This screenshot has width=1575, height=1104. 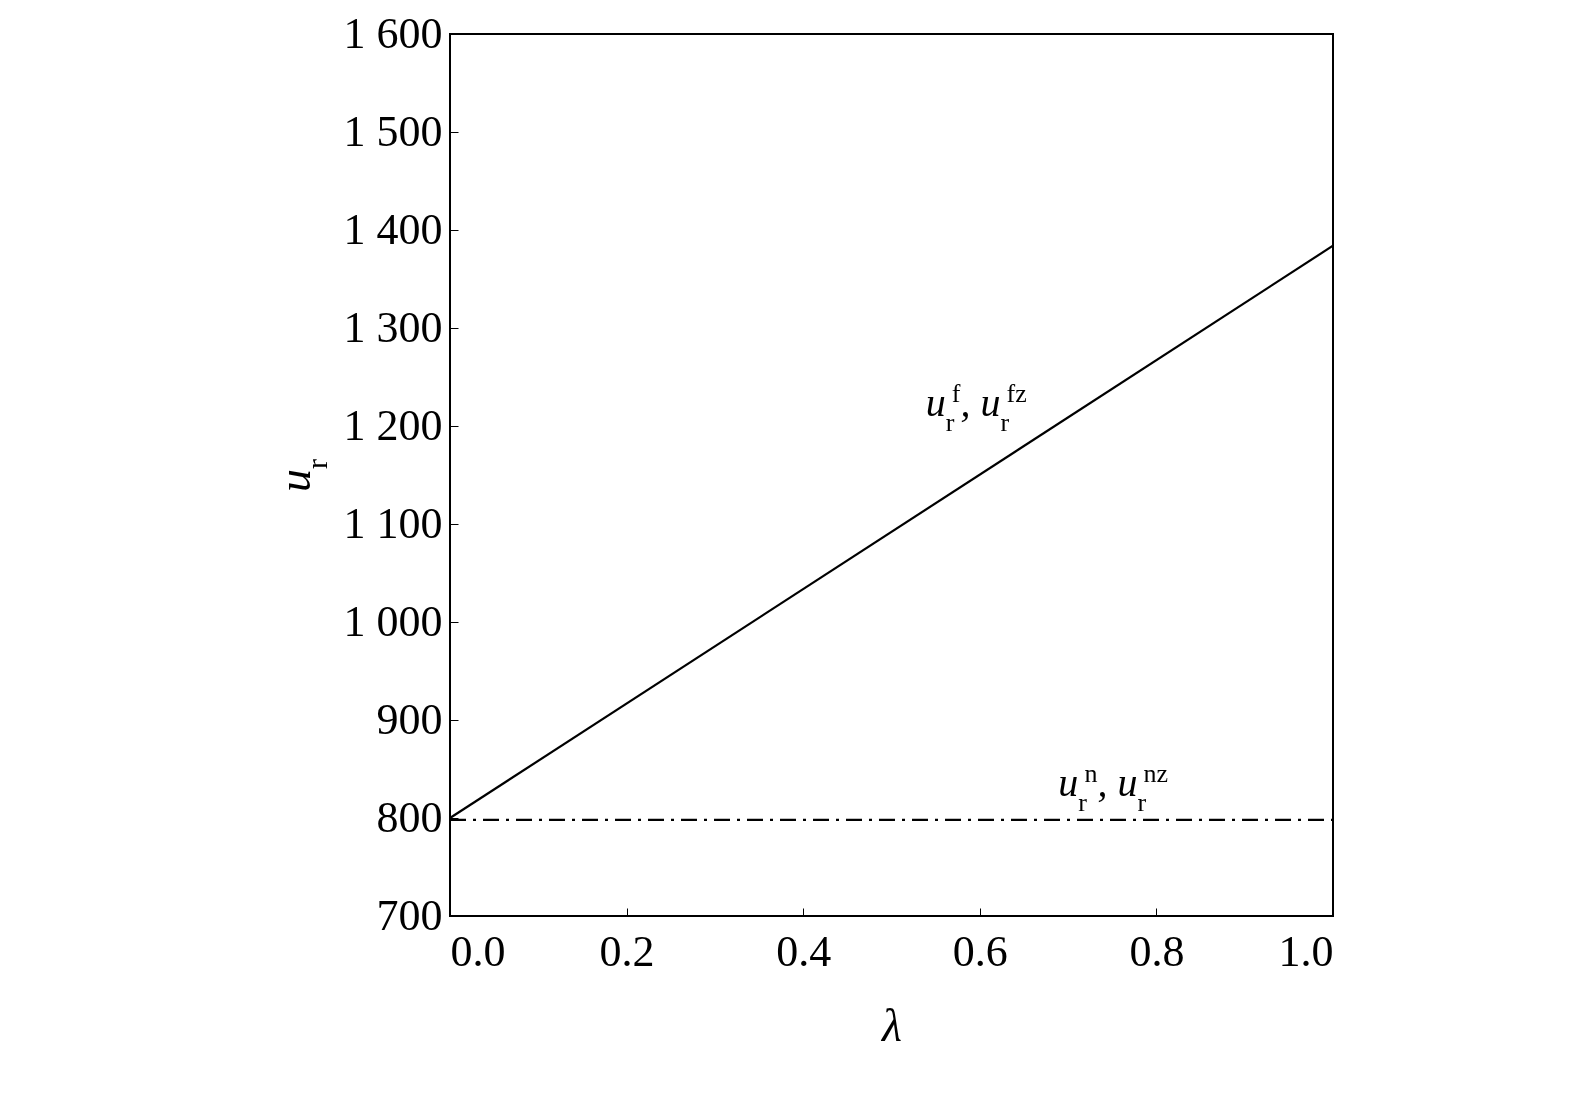 What do you see at coordinates (393, 229) in the screenshot?
I see `y-tick-label: 1 400` at bounding box center [393, 229].